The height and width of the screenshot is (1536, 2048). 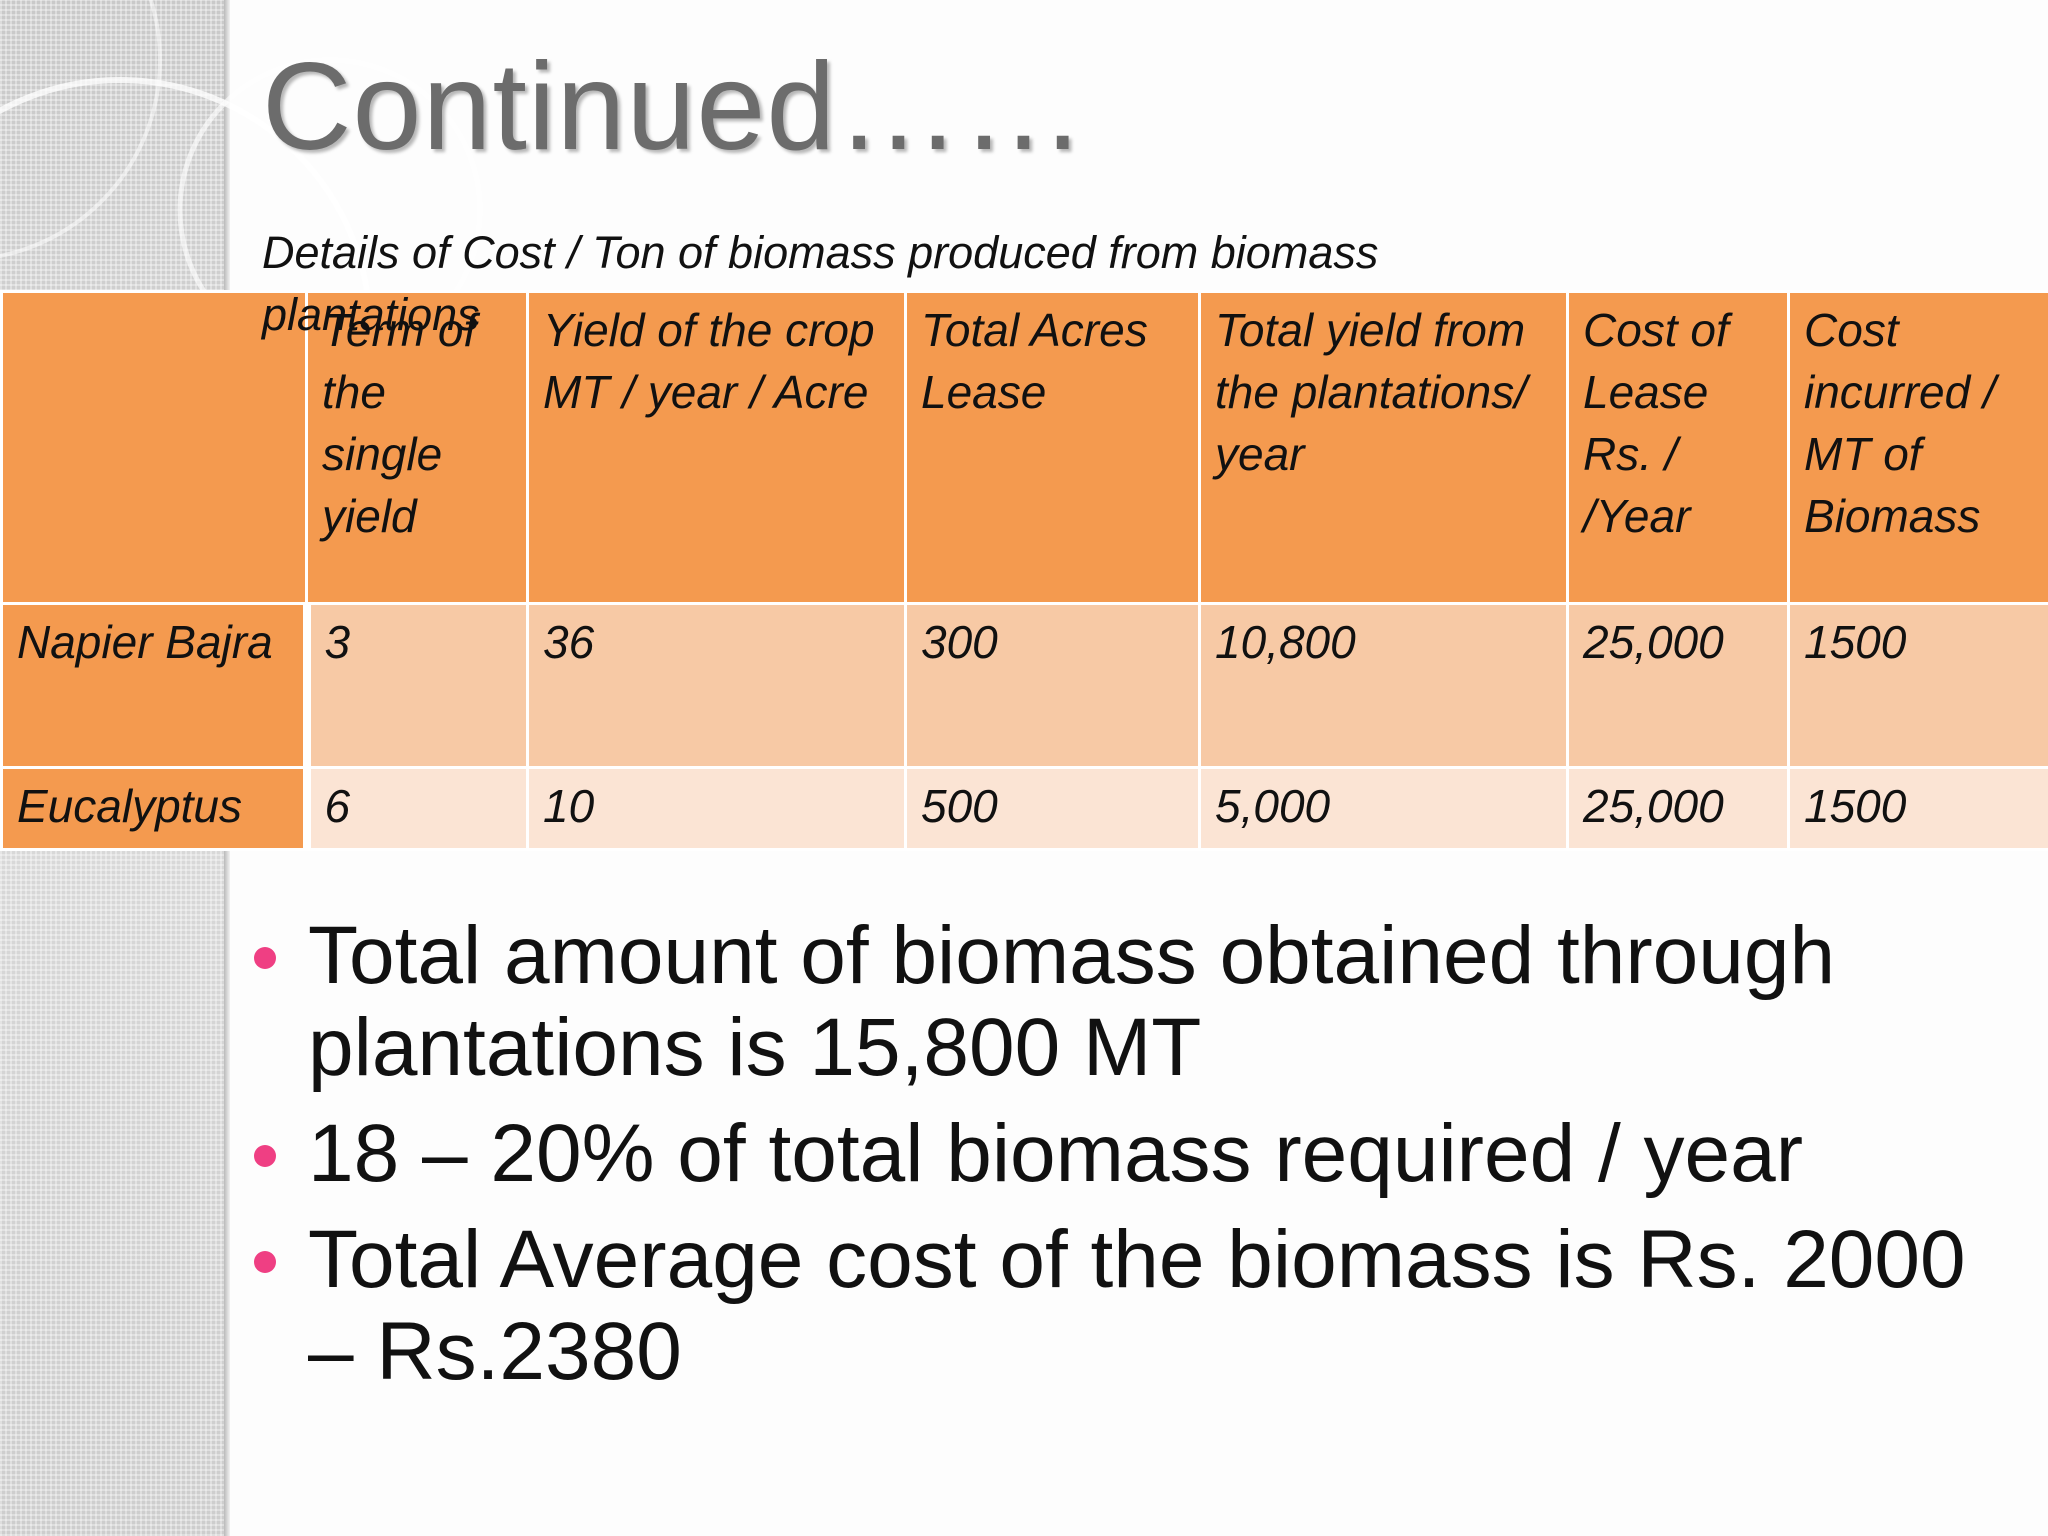 I want to click on table-cell: 10,800, so click(x=1383, y=685).